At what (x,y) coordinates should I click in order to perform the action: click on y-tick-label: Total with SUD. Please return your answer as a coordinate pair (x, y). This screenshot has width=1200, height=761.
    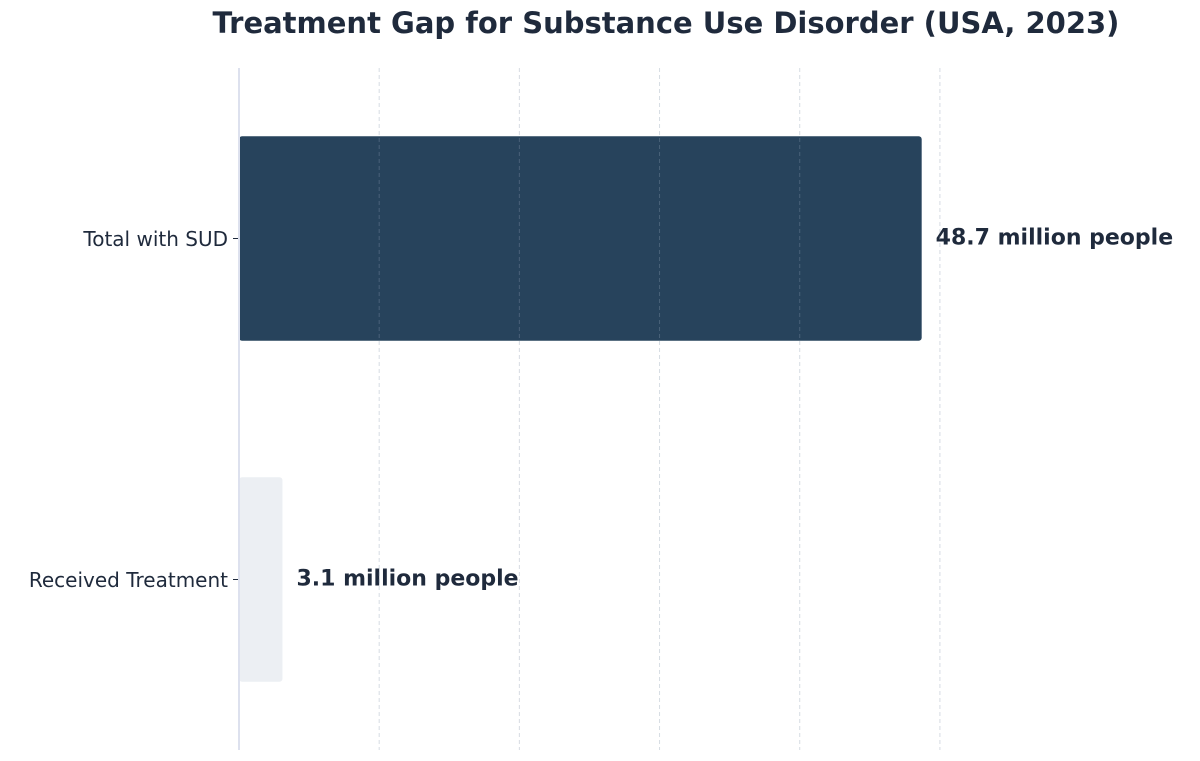
    Looking at the image, I should click on (155, 239).